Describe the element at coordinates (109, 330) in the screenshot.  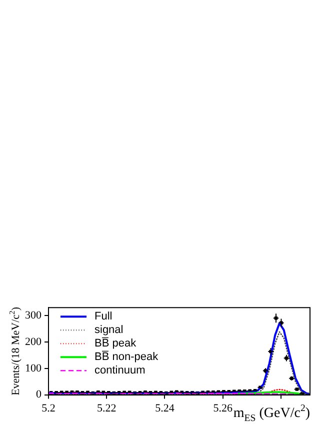
I see `legend-label: signal` at that location.